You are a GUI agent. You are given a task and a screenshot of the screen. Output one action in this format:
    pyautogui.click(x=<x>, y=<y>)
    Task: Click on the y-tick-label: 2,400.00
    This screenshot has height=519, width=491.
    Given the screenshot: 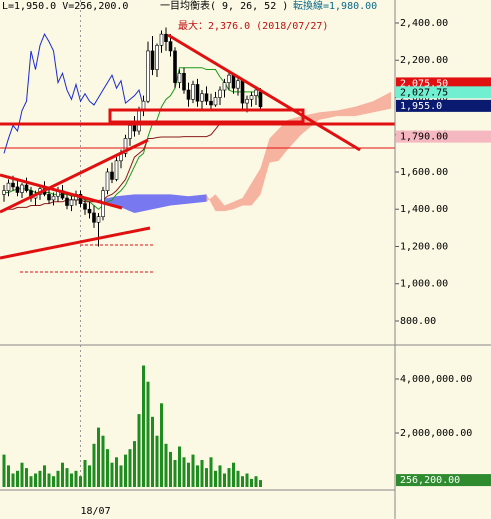 What is the action you would take?
    pyautogui.click(x=424, y=23)
    